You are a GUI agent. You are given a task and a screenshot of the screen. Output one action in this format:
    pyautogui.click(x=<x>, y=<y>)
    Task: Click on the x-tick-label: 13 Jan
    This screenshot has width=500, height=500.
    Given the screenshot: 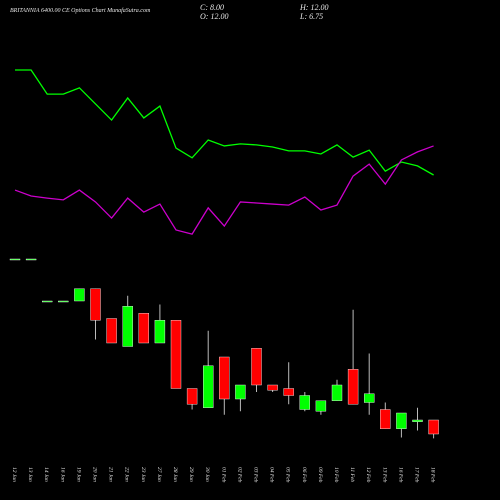 What is the action you would take?
    pyautogui.click(x=30, y=474)
    